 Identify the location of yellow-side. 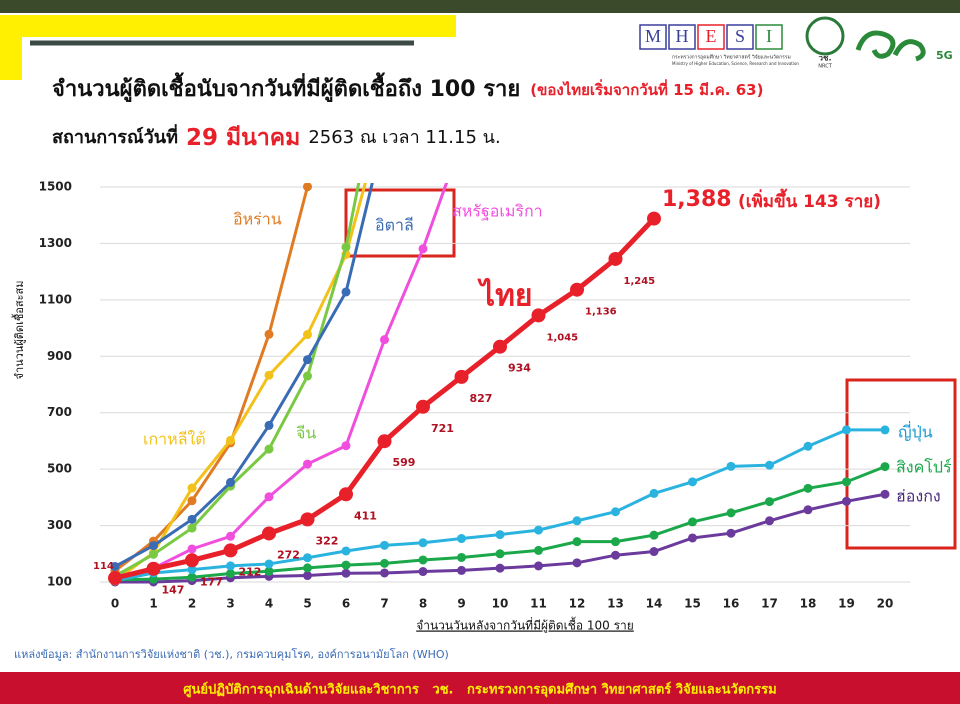
(11, 47).